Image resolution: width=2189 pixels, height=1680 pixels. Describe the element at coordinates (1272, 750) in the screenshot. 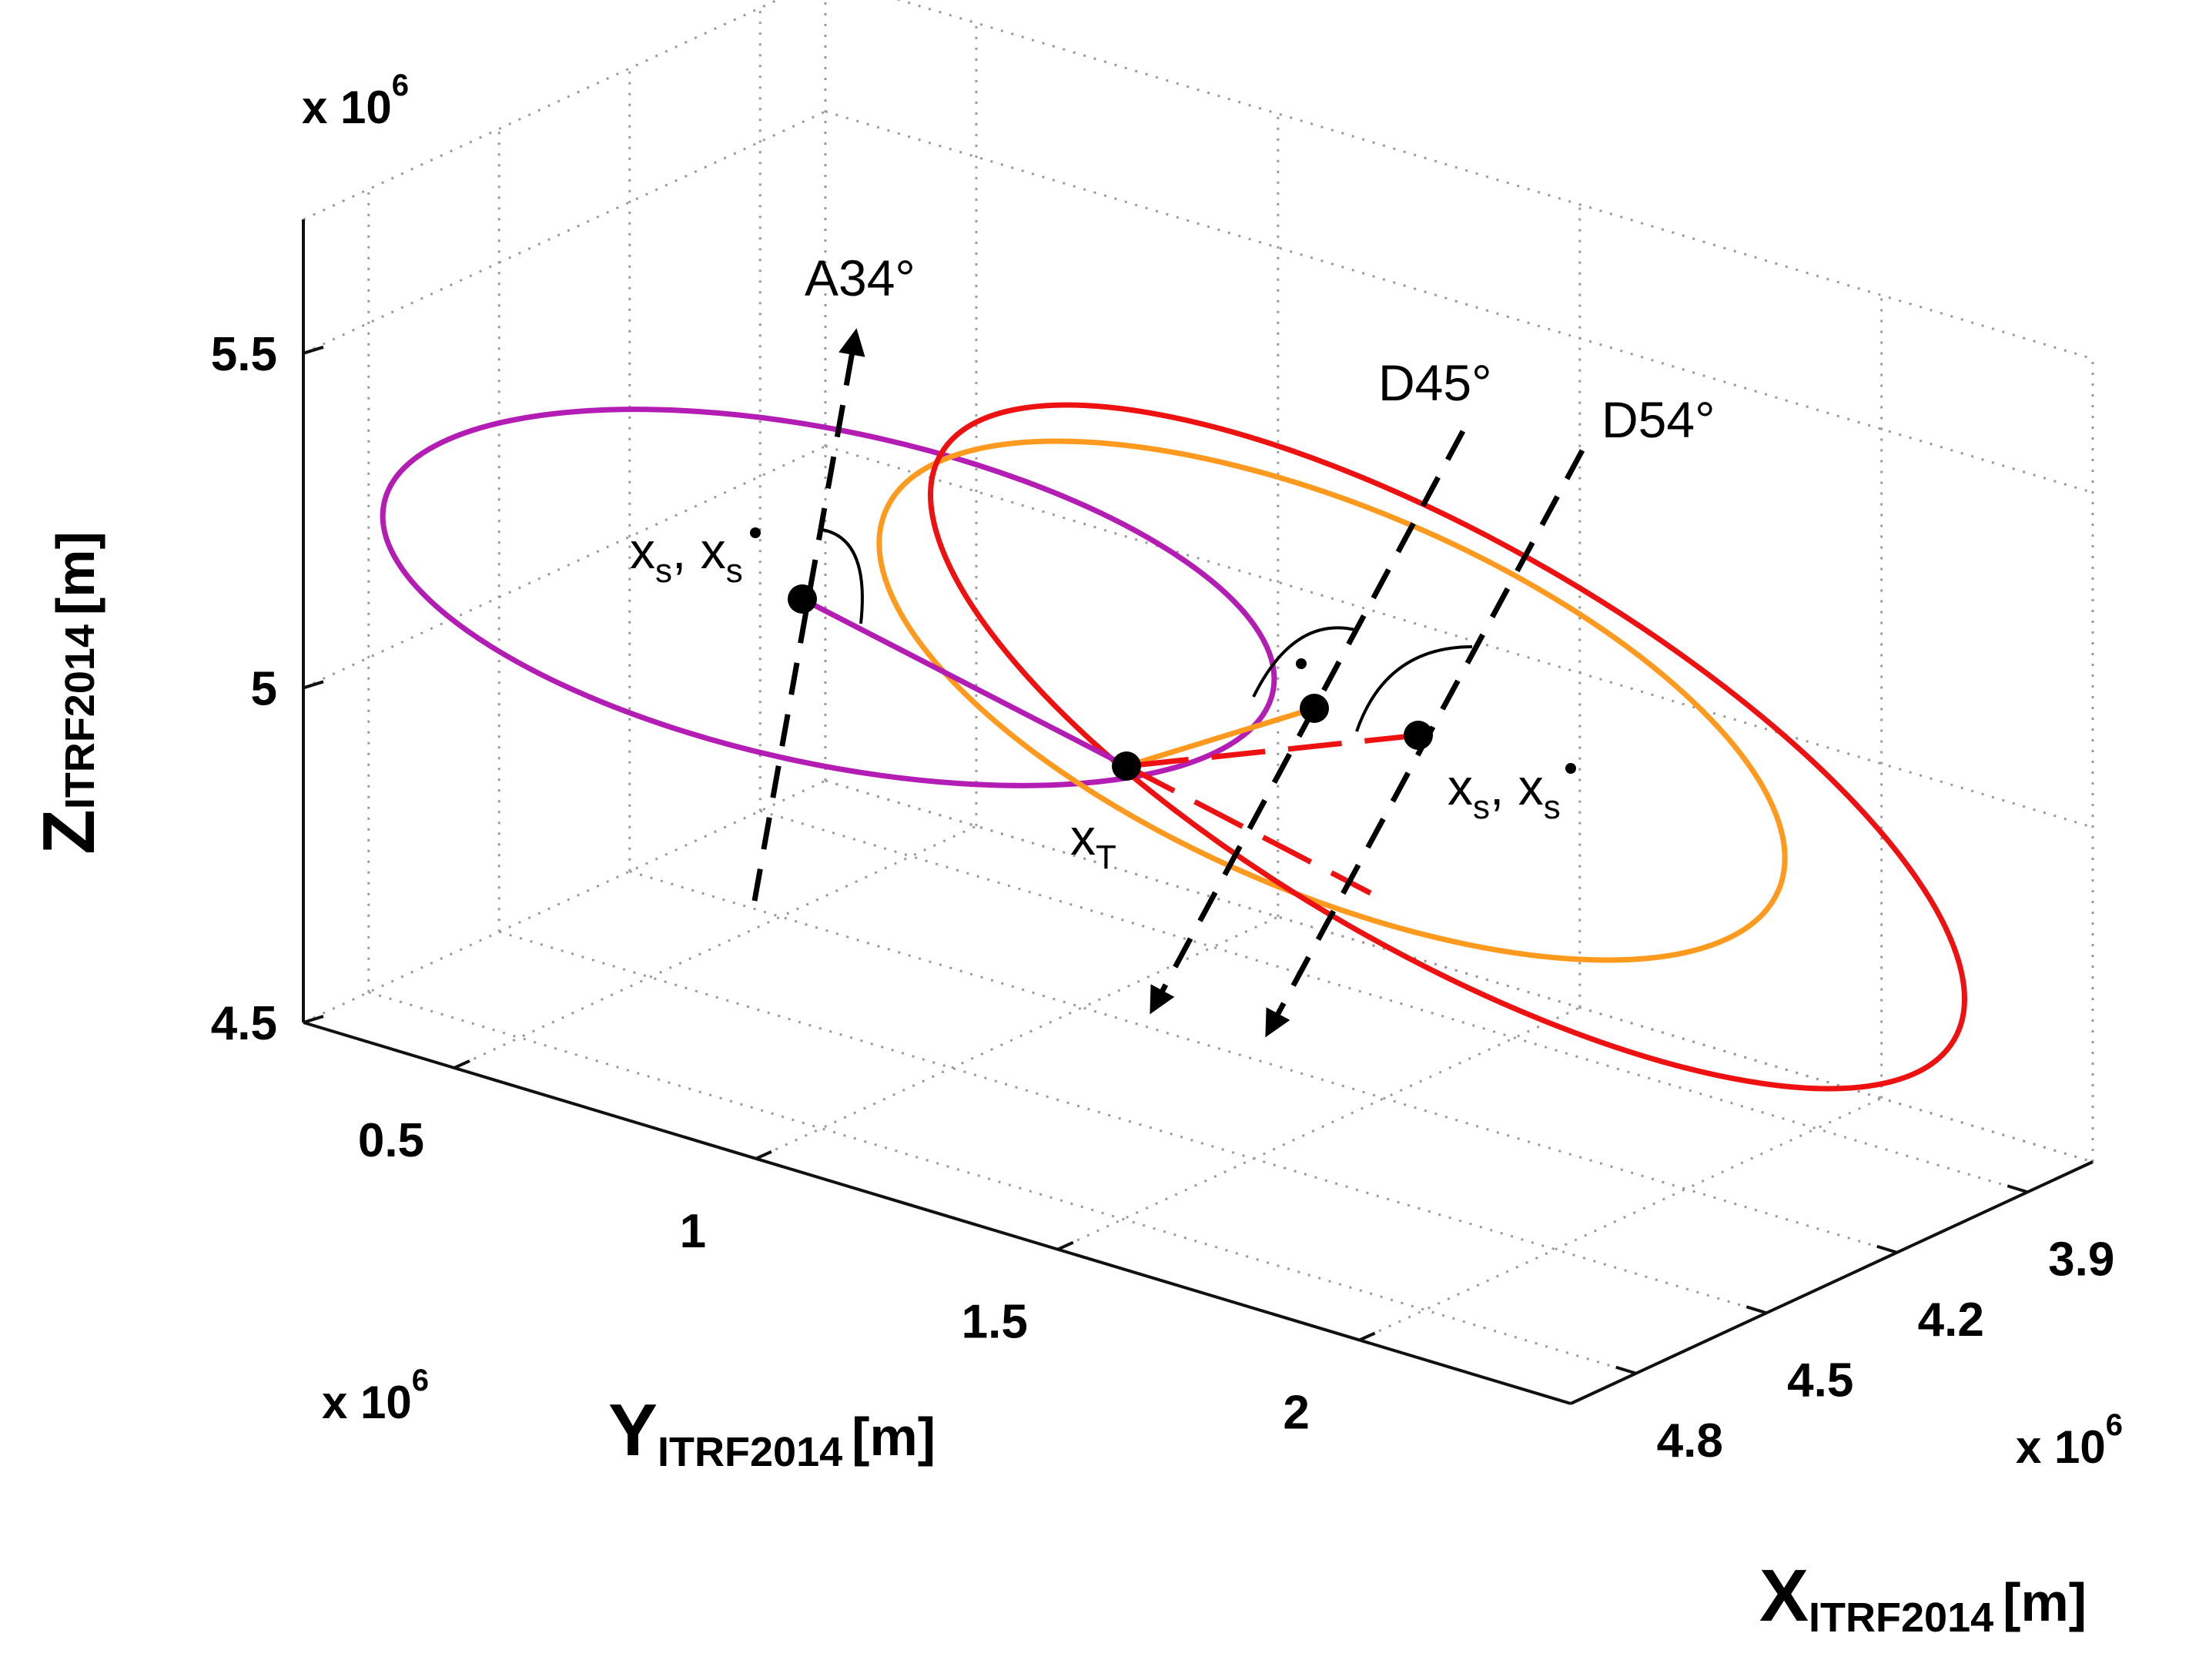

I see `los-d54` at that location.